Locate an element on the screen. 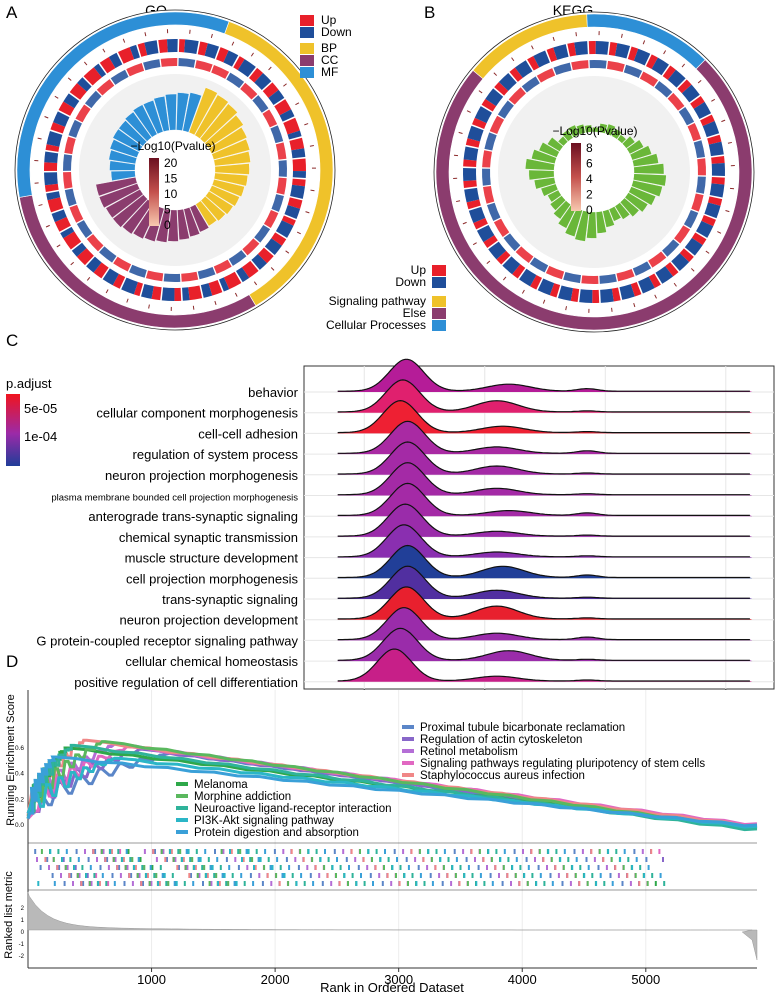  gradient-tick-label: 0 is located at coordinates (167, 225).